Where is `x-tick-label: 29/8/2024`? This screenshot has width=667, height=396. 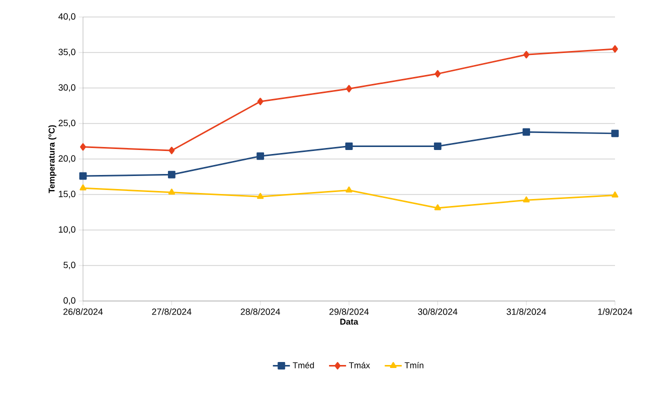
x-tick-label: 29/8/2024 is located at coordinates (349, 311).